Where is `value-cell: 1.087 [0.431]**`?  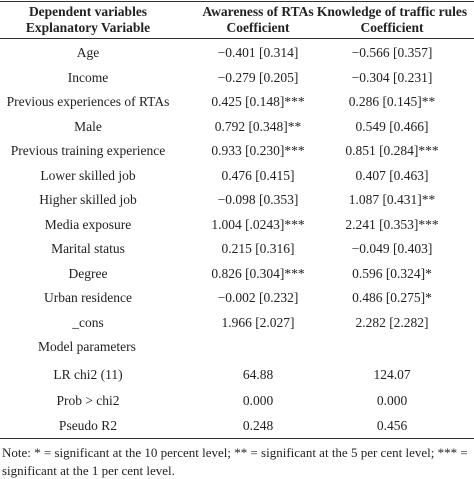 value-cell: 1.087 [0.431]** is located at coordinates (392, 199).